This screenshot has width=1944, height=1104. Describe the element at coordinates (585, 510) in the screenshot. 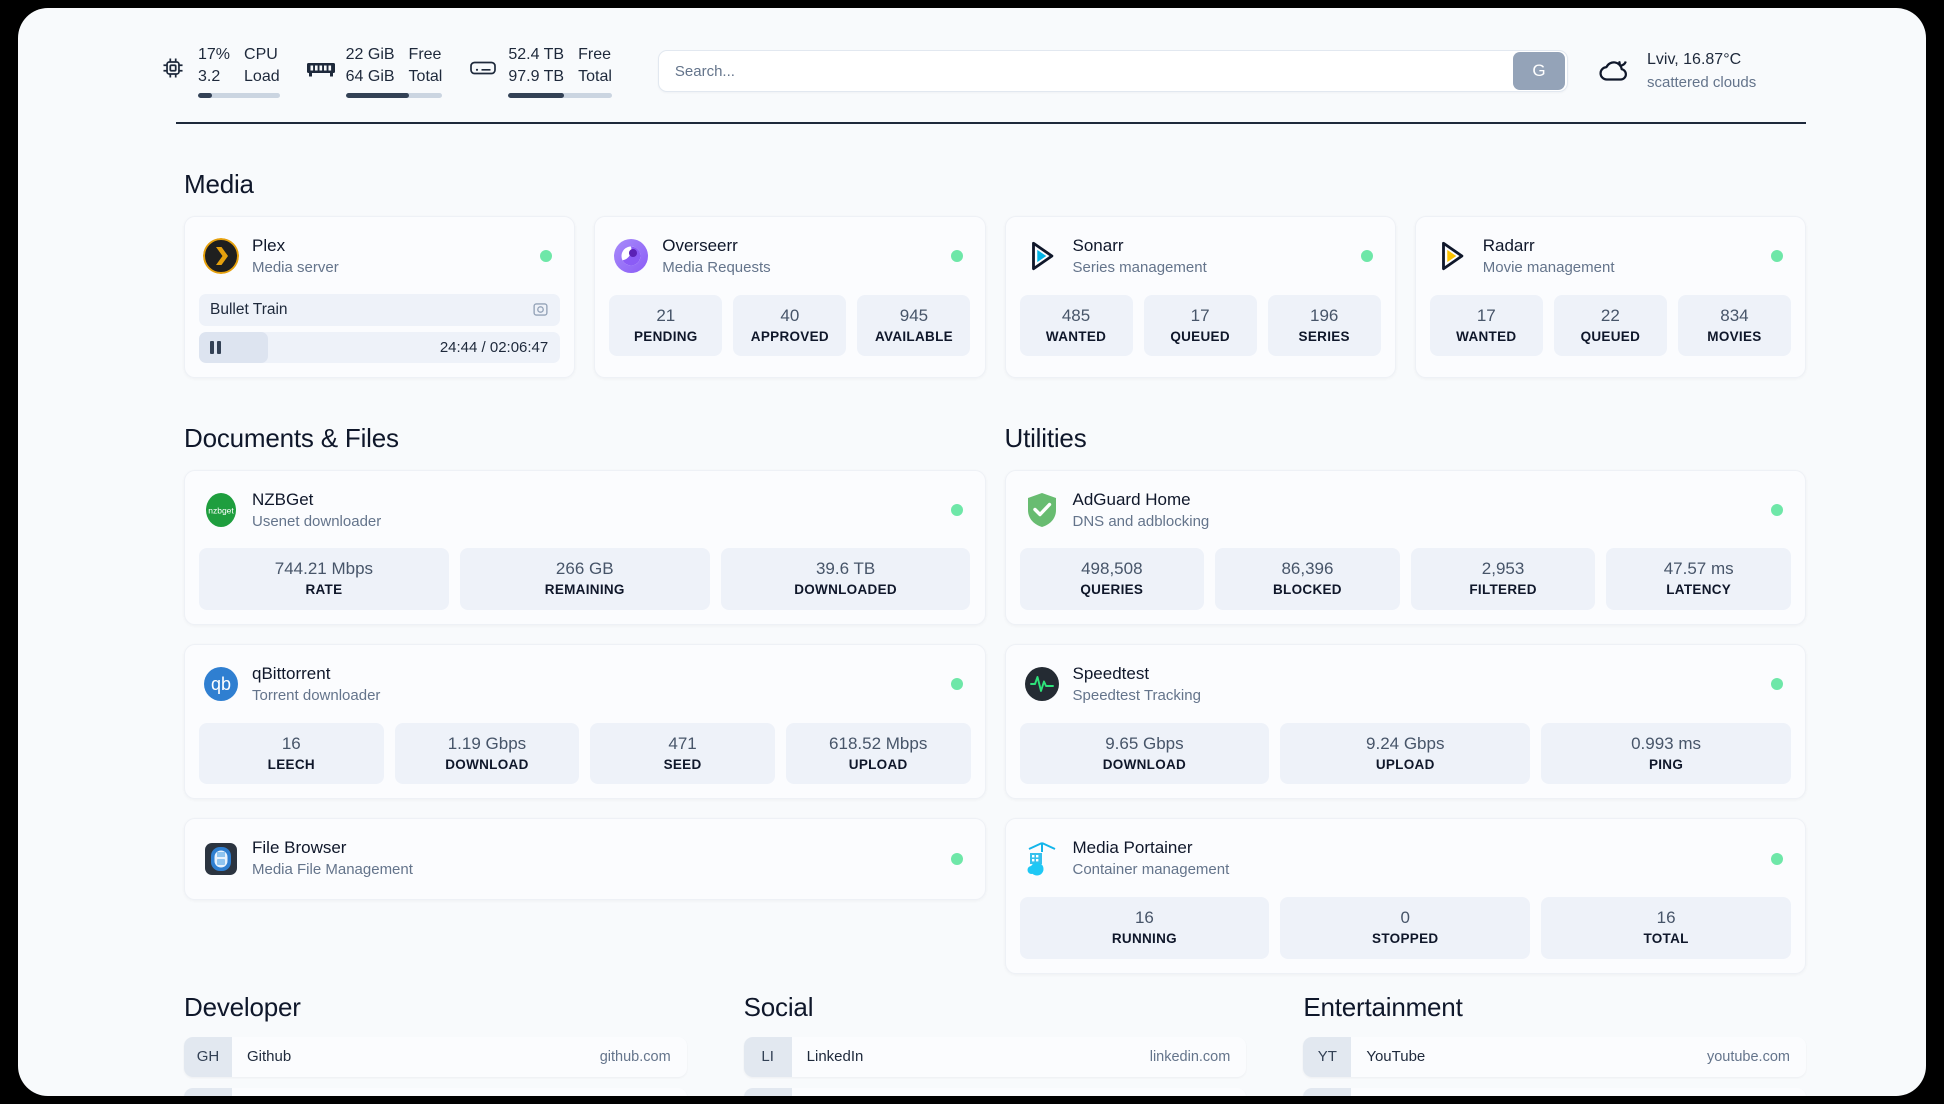

I see `card-header: nzbget NZBGet Usenet downloader` at that location.